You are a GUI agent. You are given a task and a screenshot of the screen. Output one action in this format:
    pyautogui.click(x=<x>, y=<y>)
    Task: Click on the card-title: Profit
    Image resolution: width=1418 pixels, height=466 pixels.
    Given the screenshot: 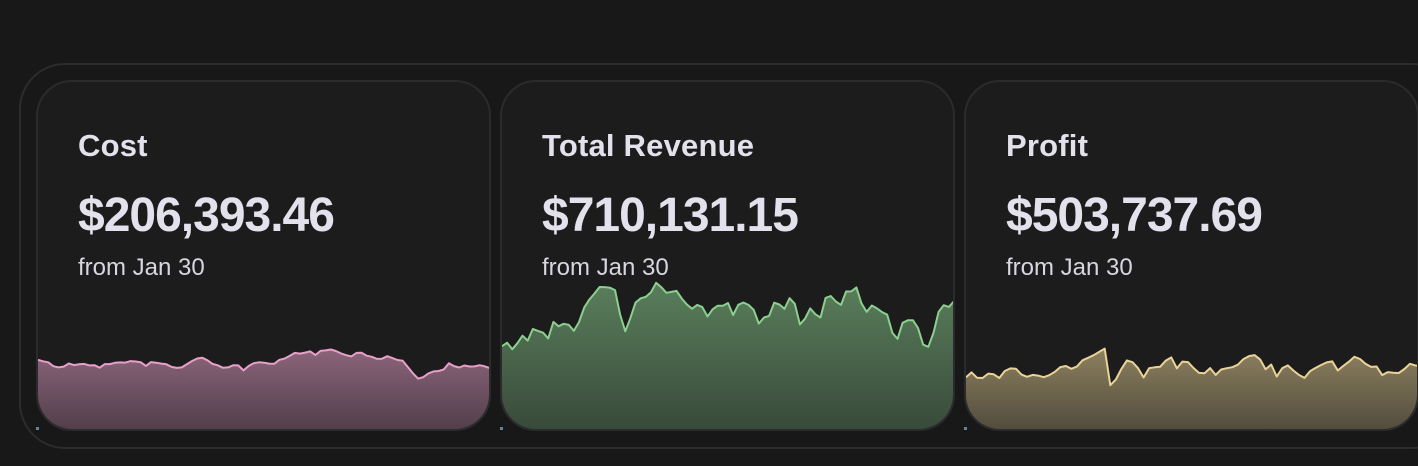 What is the action you would take?
    pyautogui.click(x=1047, y=145)
    